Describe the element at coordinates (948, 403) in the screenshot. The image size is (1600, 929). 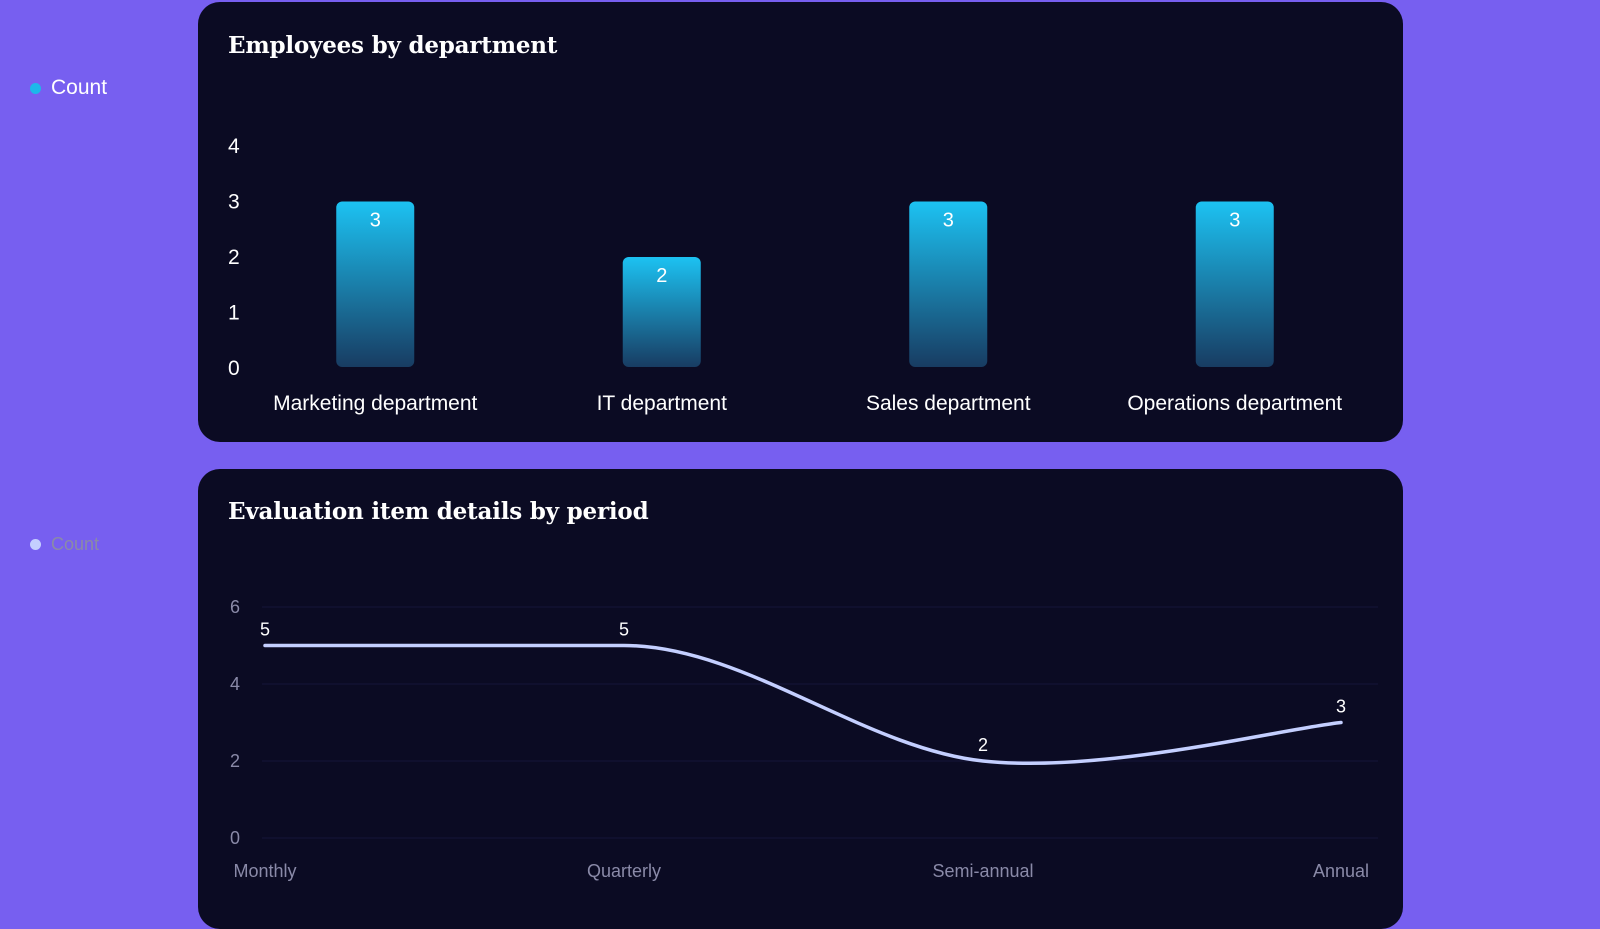
I see `bar-x-tick-label: Sales department` at that location.